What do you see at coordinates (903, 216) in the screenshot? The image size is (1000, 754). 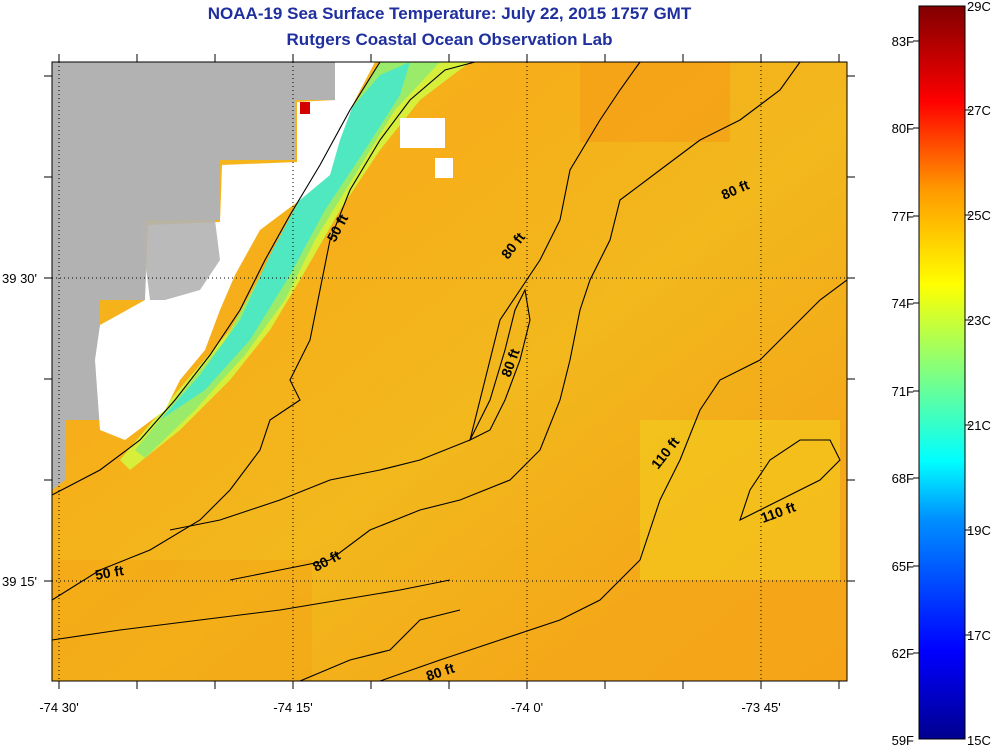 I see `colorbar-f-label: 77F` at bounding box center [903, 216].